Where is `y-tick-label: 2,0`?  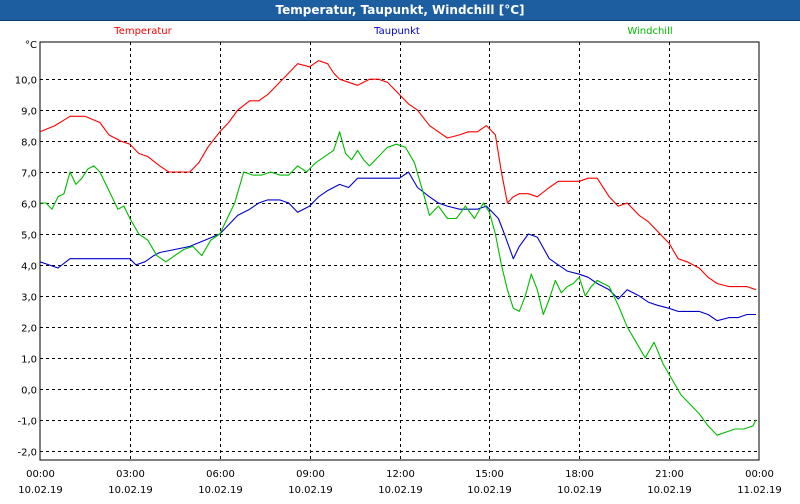
y-tick-label: 2,0 is located at coordinates (29, 329).